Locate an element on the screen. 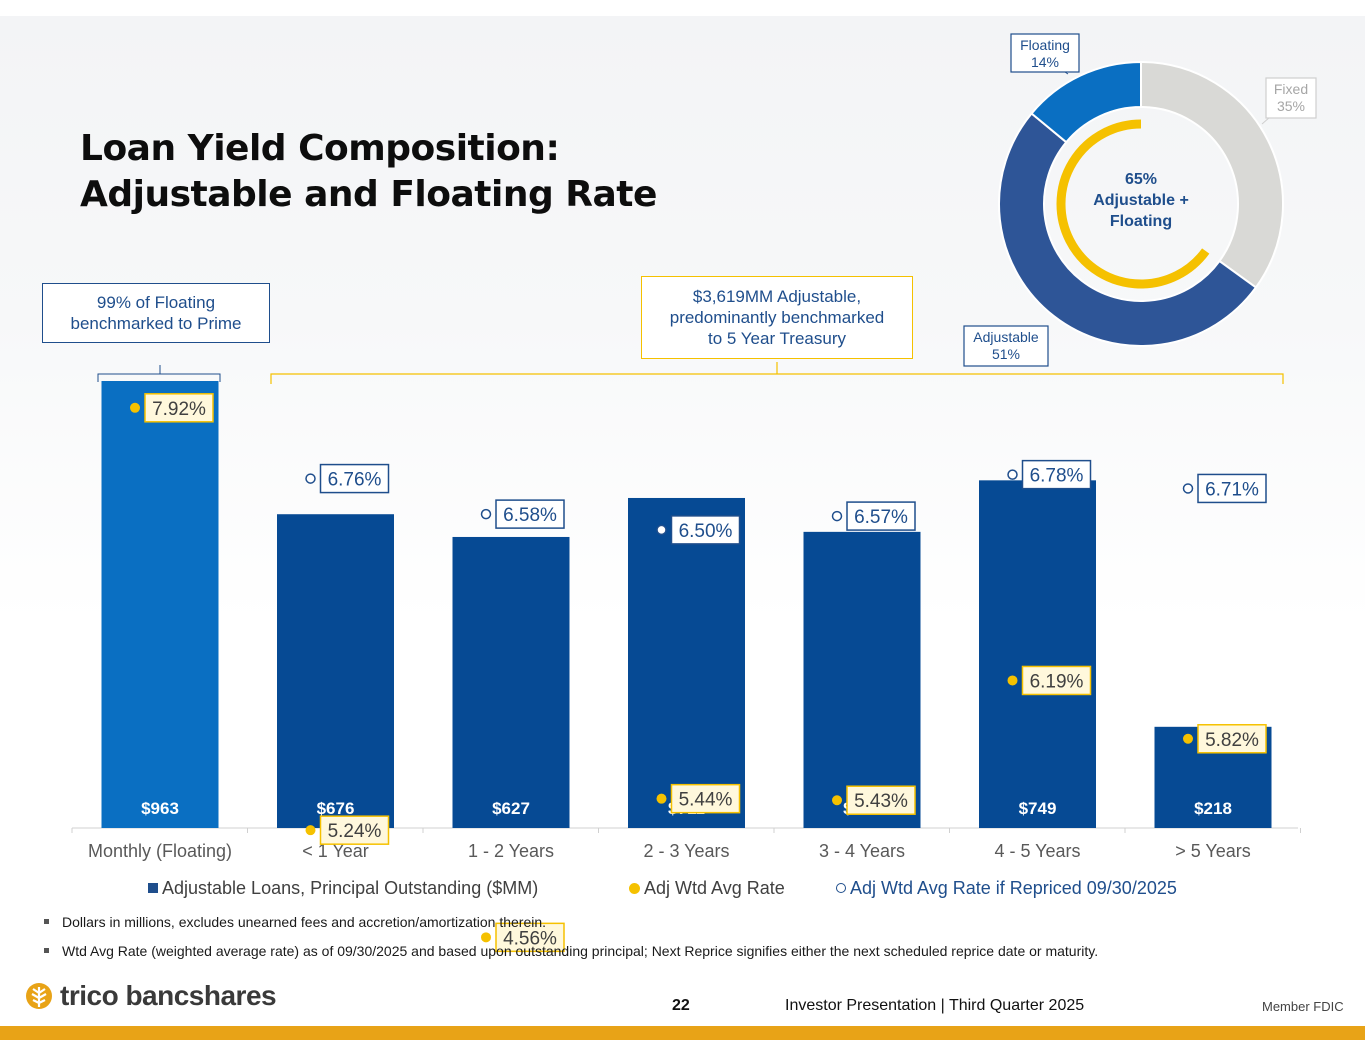  repriced-value-label: 6.76% is located at coordinates (355, 480).